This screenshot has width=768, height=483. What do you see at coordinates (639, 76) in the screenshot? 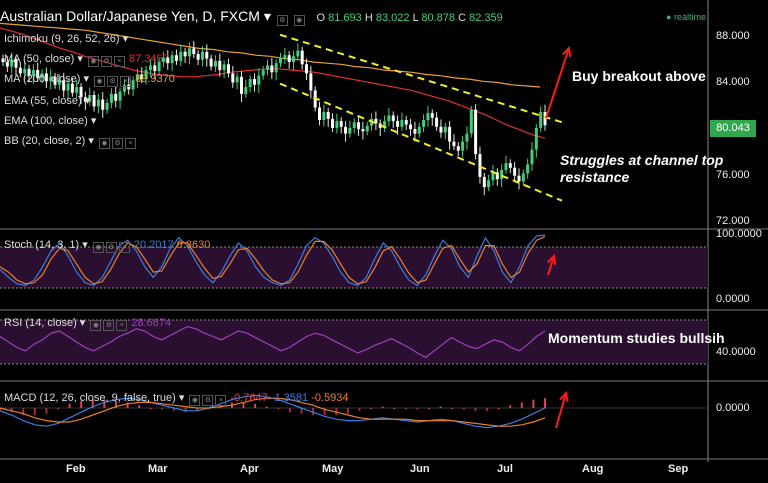
I see `annotation-buy-breakout: Buy breakout above` at bounding box center [639, 76].